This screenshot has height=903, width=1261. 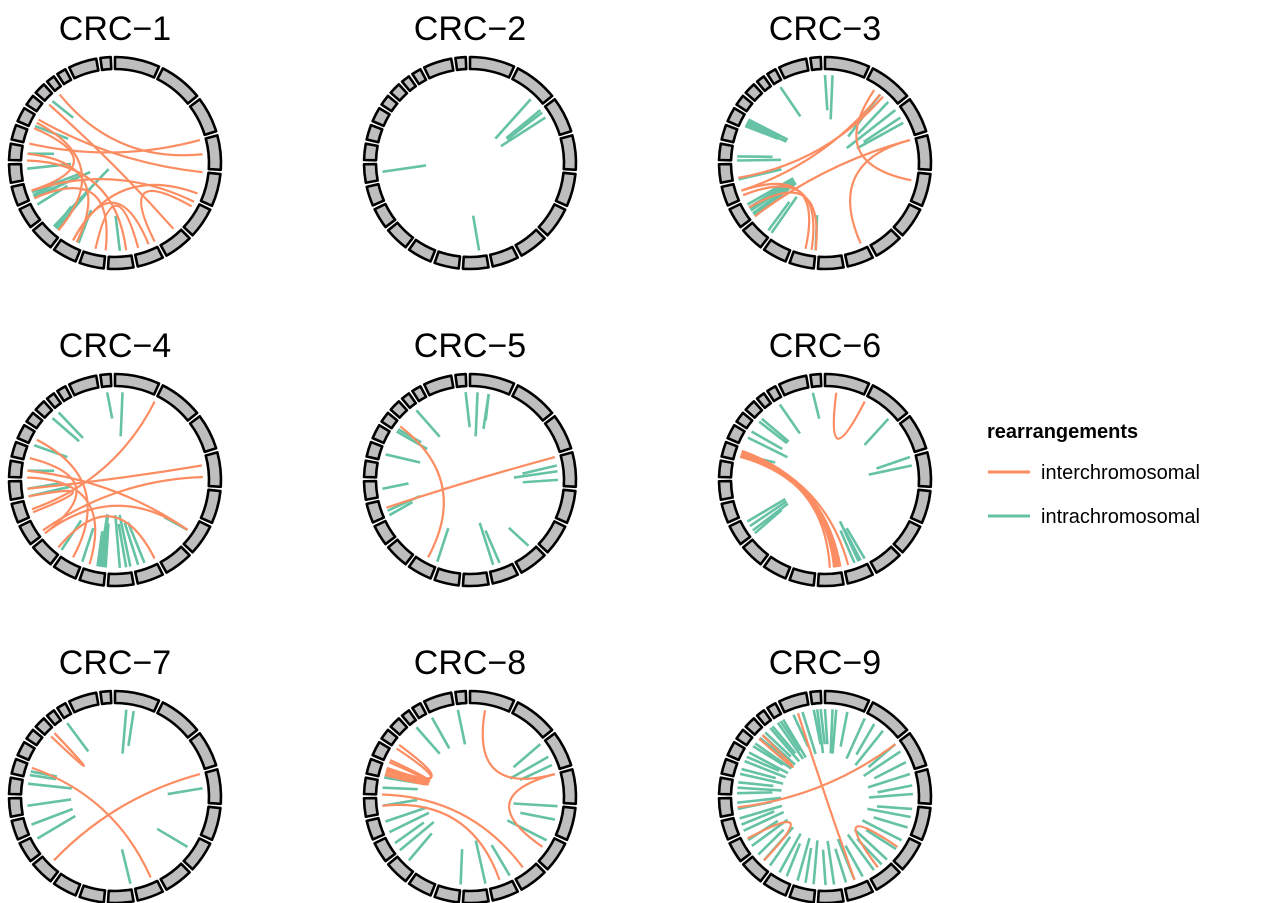 What do you see at coordinates (470, 140) in the screenshot?
I see `circos-panel: CRC−2` at bounding box center [470, 140].